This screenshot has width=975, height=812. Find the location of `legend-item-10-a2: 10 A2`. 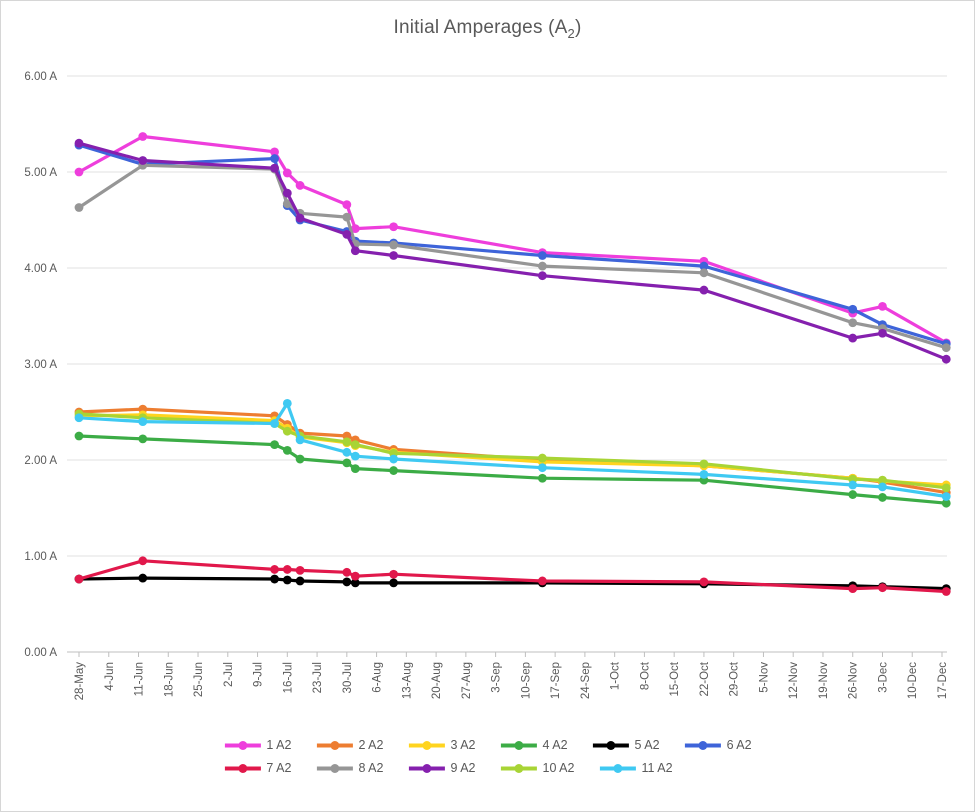

legend-item-10-a2: 10 A2 is located at coordinates (537, 768).